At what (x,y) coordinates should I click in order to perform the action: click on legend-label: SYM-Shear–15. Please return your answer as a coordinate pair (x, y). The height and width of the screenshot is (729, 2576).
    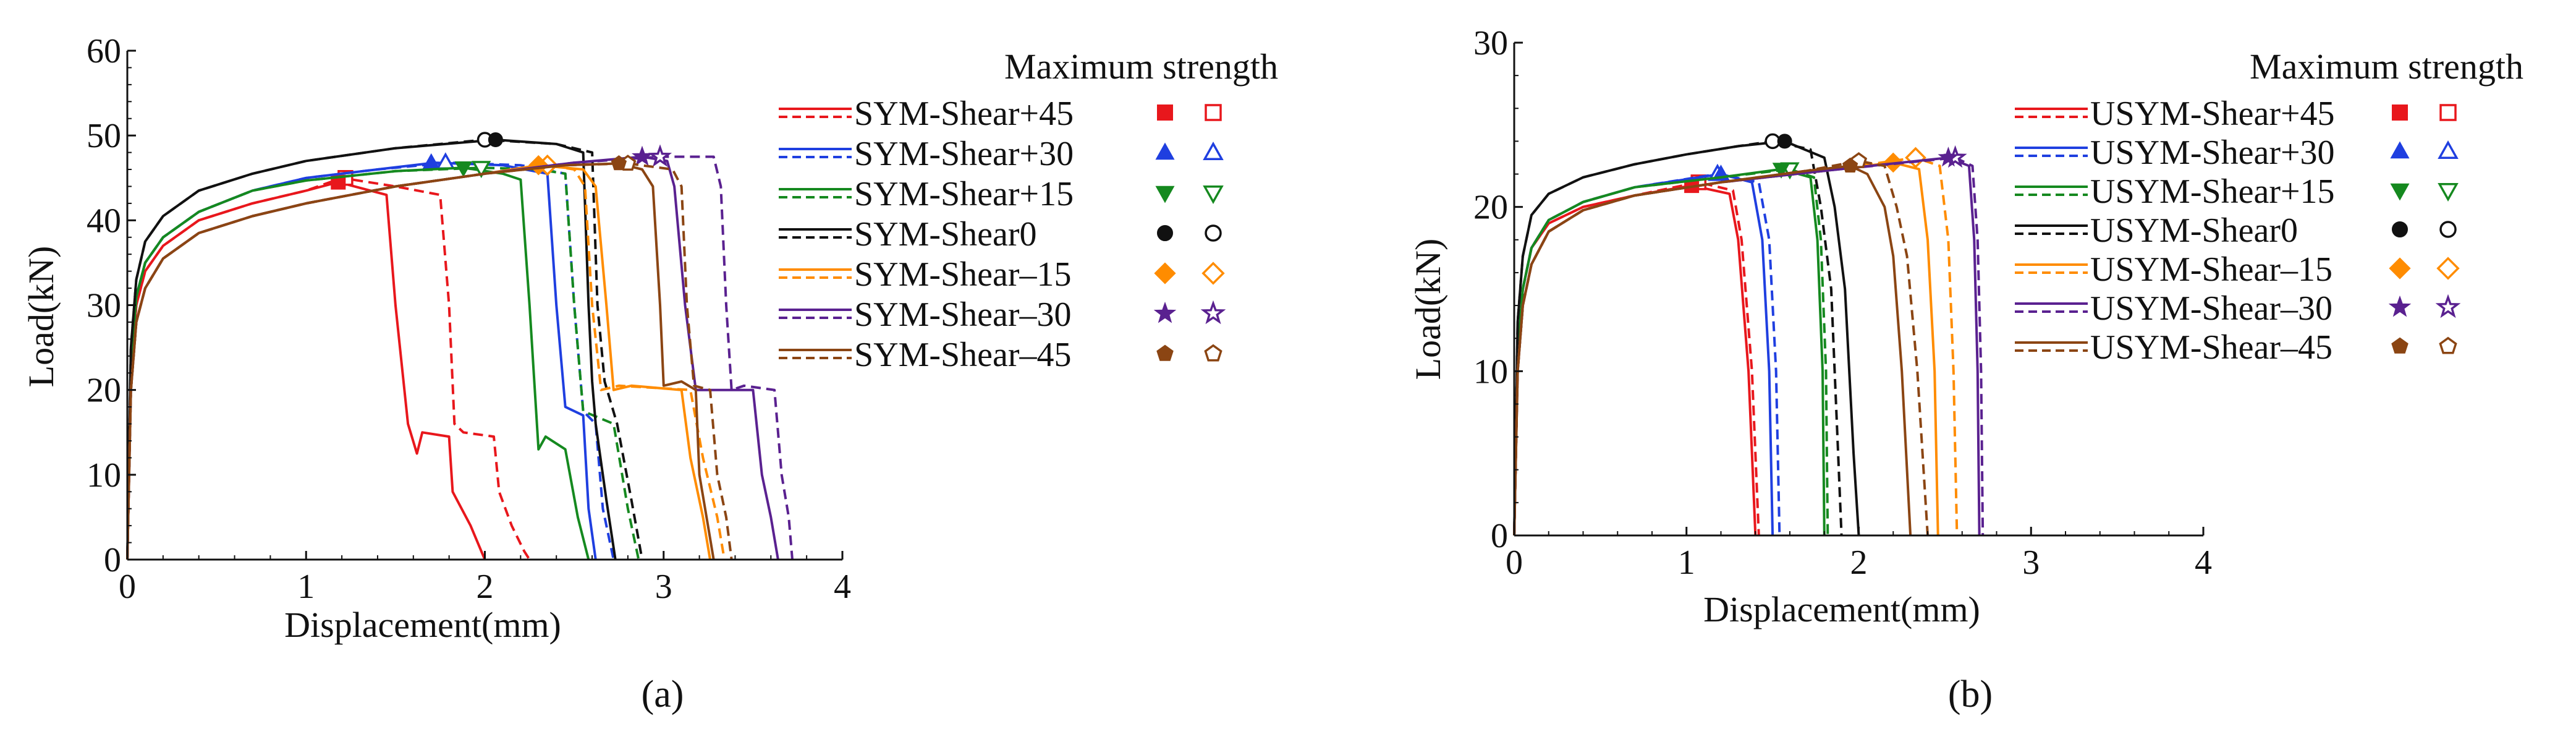
    Looking at the image, I should click on (963, 274).